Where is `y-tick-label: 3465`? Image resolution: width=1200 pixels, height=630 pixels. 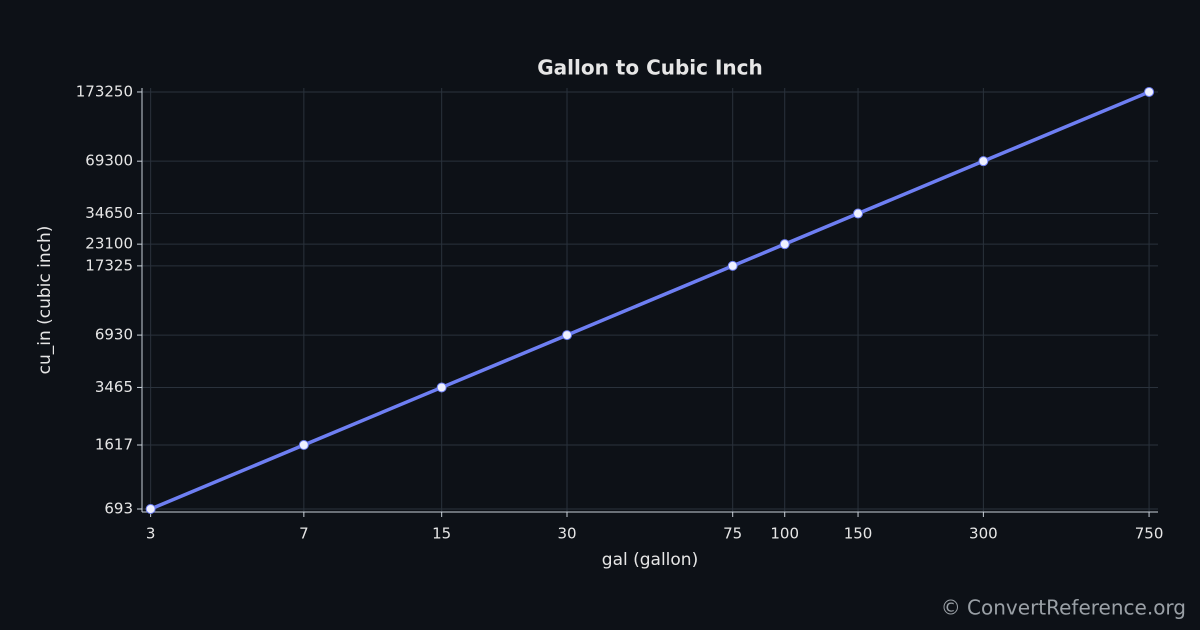 y-tick-label: 3465 is located at coordinates (114, 387).